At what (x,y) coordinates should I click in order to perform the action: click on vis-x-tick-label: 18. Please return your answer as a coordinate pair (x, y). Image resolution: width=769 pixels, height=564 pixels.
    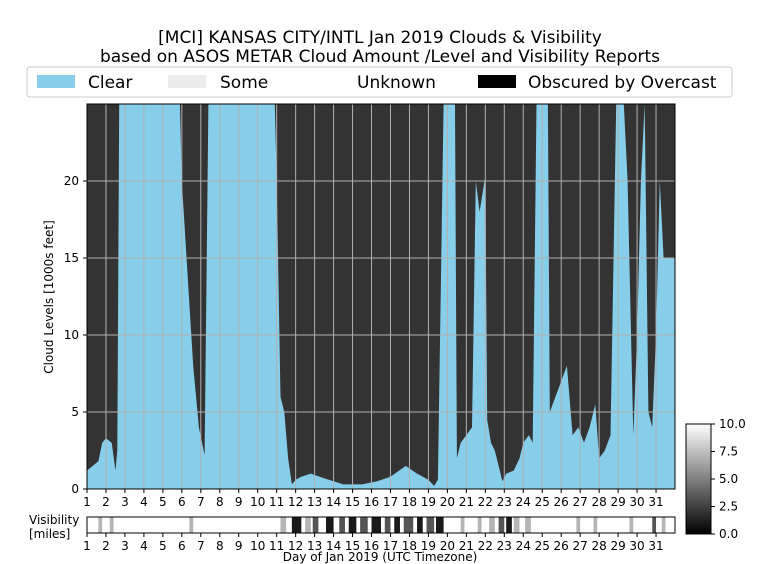
    Looking at the image, I should click on (409, 546).